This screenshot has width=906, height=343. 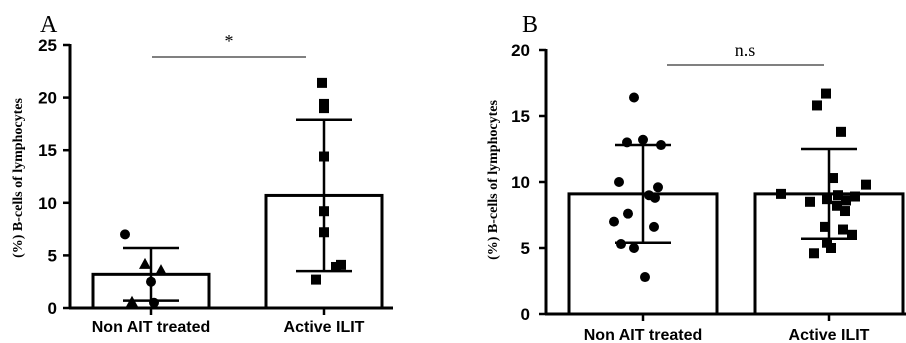 I want to click on y-tick-label-b-1: 5, so click(x=525, y=248).